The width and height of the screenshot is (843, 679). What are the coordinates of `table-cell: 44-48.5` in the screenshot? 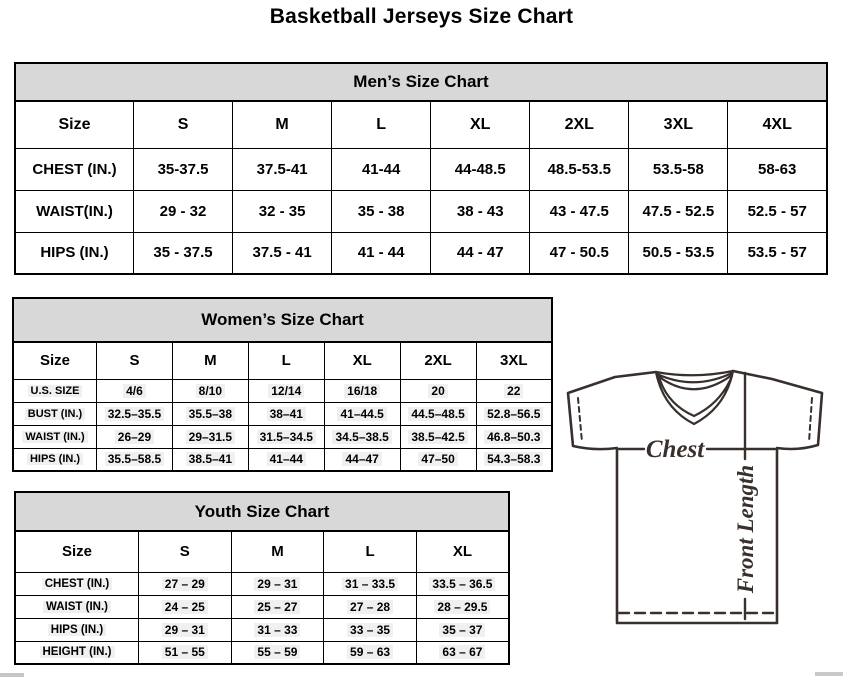 It's located at (480, 169).